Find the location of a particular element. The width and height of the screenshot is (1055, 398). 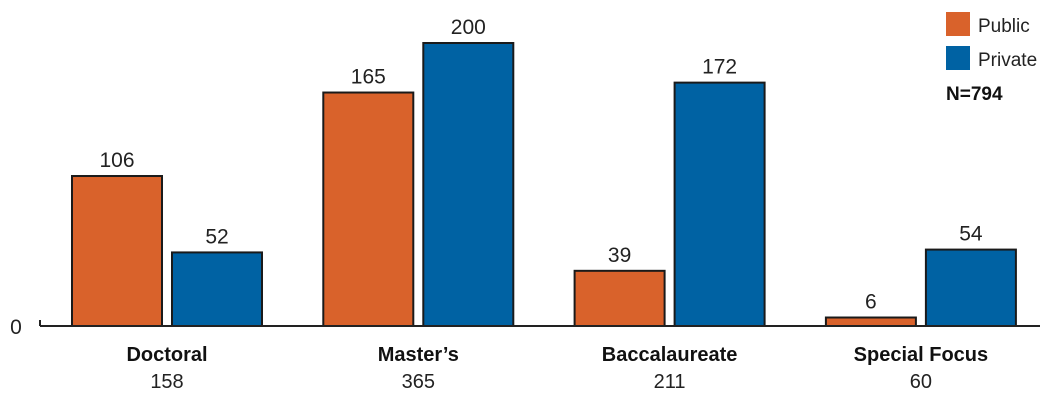

y-tick-label-zero: 0 is located at coordinates (16, 327).